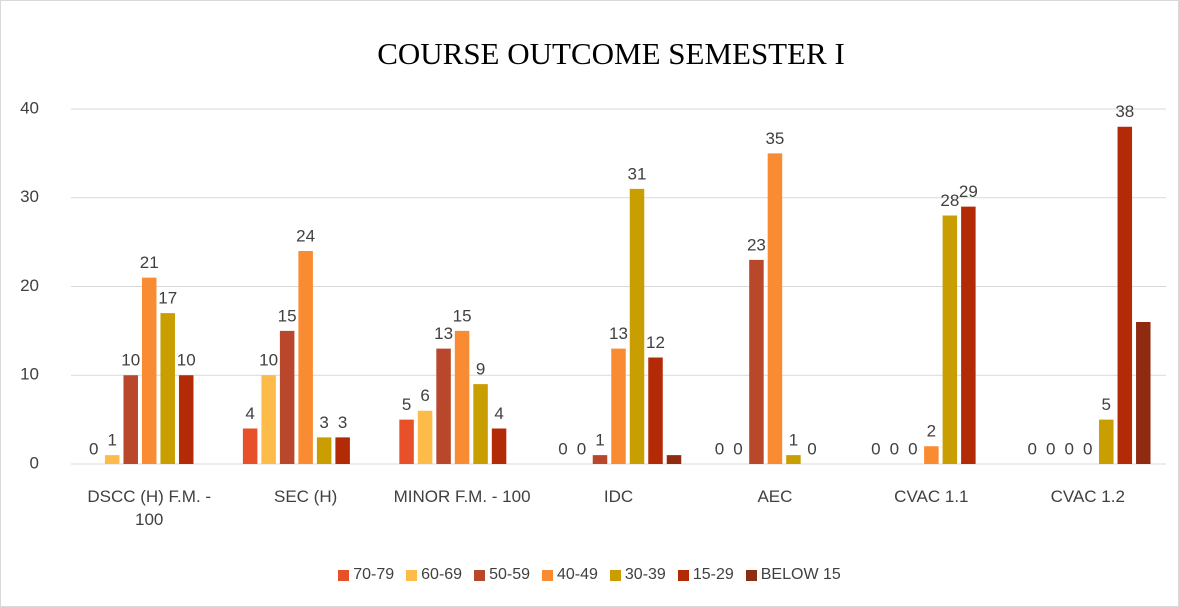  I want to click on data-label: 2, so click(931, 431).